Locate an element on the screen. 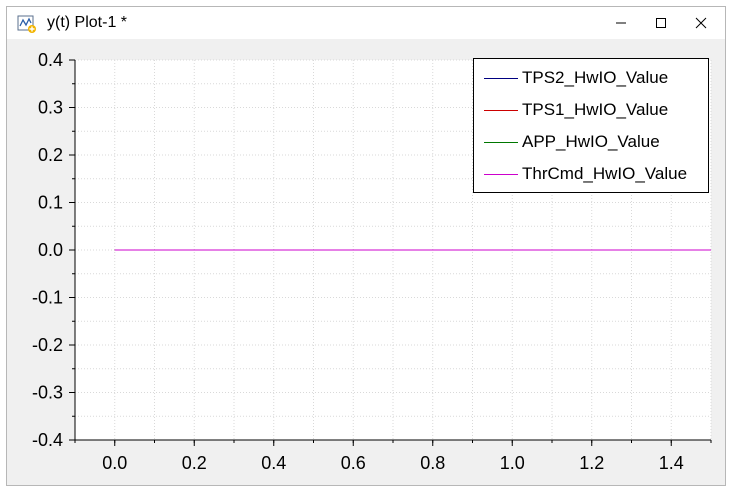 The height and width of the screenshot is (497, 733). minimize-button is located at coordinates (621, 23).